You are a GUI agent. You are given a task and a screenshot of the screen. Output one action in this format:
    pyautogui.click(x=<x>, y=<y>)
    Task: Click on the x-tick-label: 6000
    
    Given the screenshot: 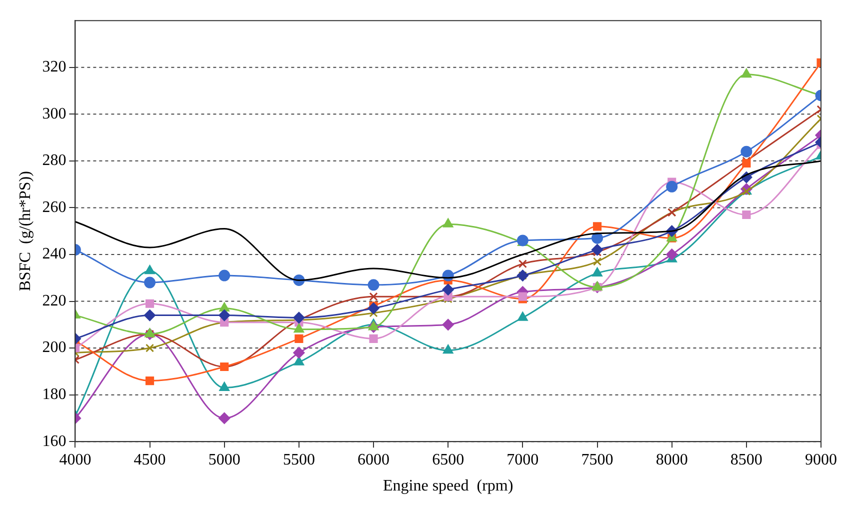 What is the action you would take?
    pyautogui.click(x=374, y=459)
    